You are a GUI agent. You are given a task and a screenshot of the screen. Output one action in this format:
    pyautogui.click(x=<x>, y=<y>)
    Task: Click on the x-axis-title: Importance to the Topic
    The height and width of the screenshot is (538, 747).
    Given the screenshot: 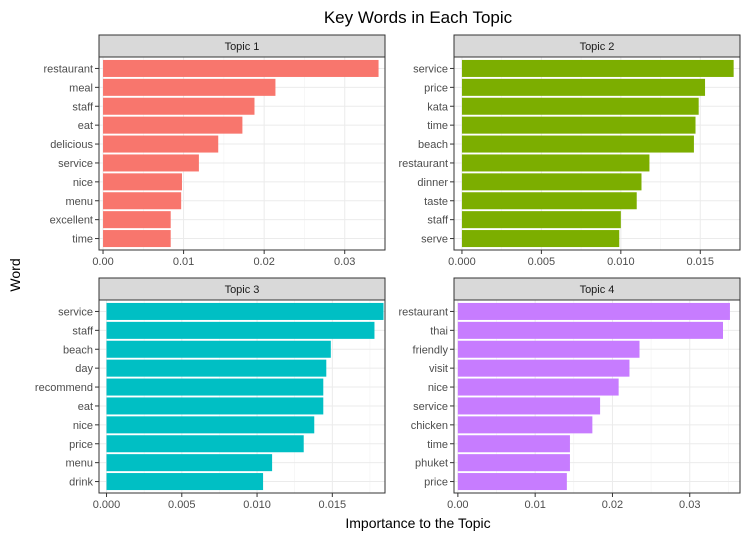 What is the action you would take?
    pyautogui.click(x=417, y=523)
    